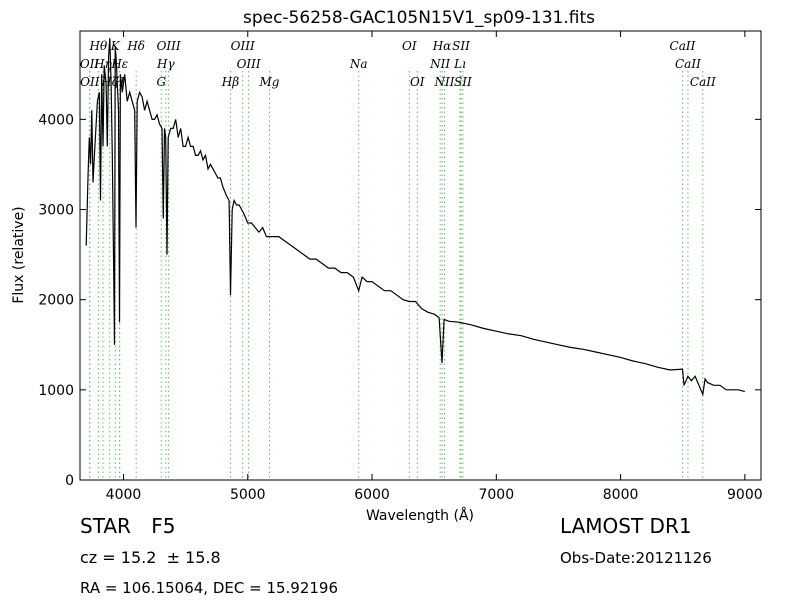 Image resolution: width=800 pixels, height=600 pixels. Describe the element at coordinates (248, 495) in the screenshot. I see `x-tick-label: 5000` at that location.